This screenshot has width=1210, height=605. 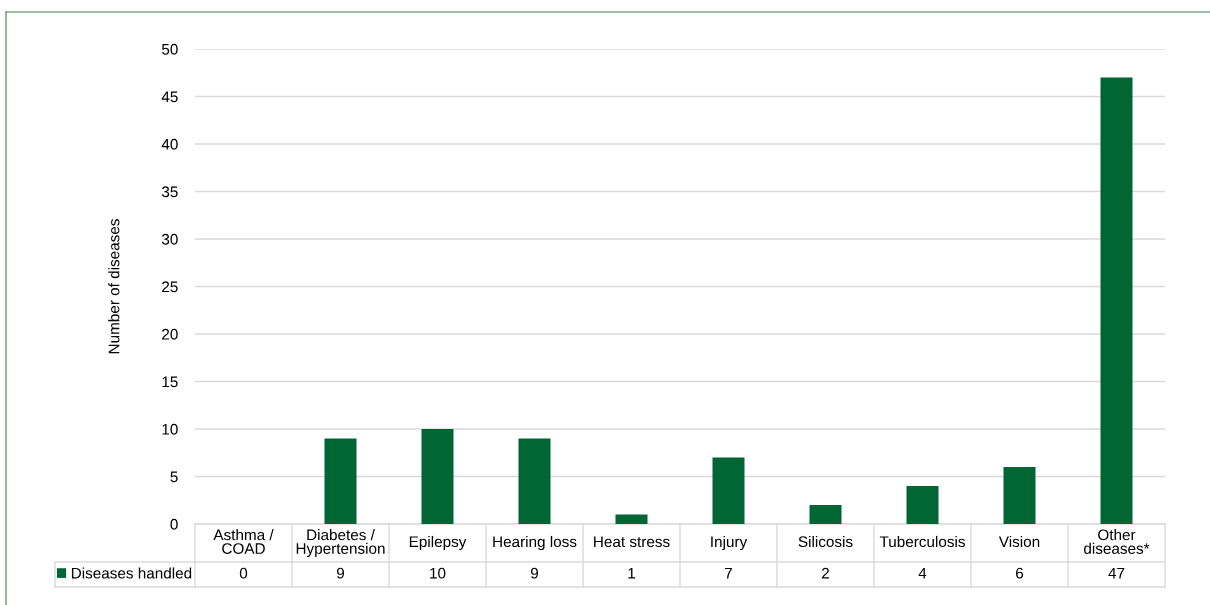 What do you see at coordinates (340, 543) in the screenshot?
I see `x-tick-label: Diabetes / Hypertension` at bounding box center [340, 543].